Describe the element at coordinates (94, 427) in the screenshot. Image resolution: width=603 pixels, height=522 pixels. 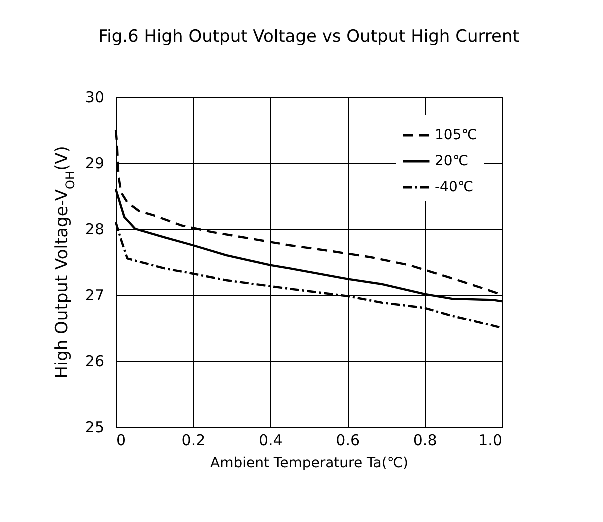
I see `y-tick-label: 25` at that location.